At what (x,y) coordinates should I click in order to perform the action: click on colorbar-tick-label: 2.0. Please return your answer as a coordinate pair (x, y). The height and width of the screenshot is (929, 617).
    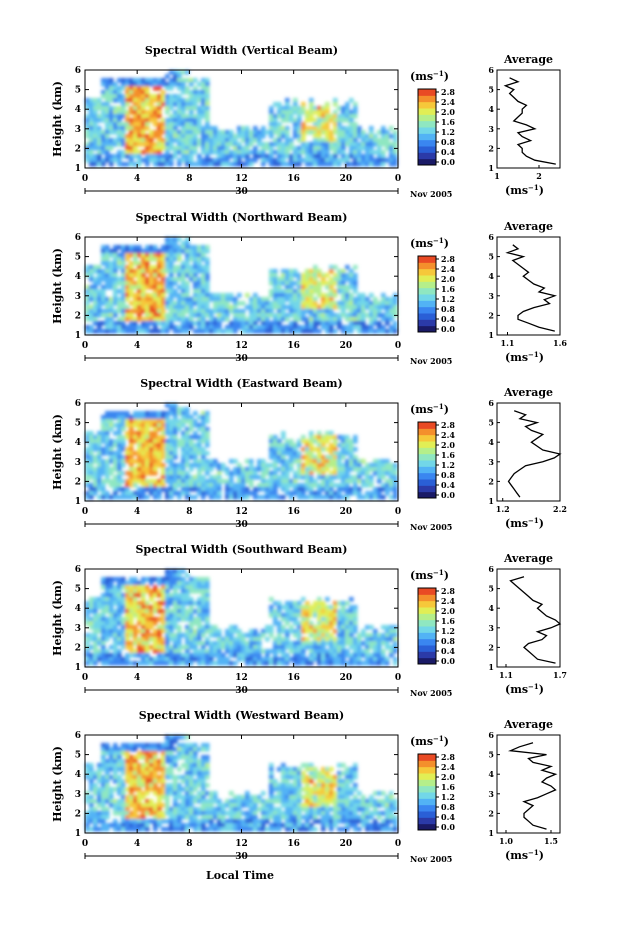
    Looking at the image, I should click on (448, 445).